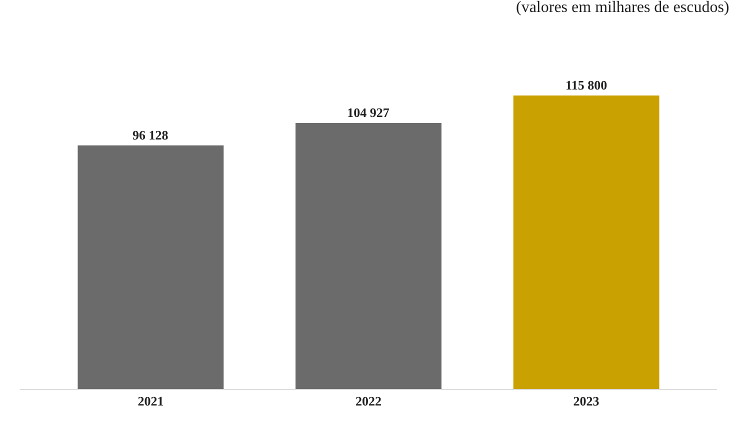  What do you see at coordinates (368, 112) in the screenshot?
I see `data-label: 104 927` at bounding box center [368, 112].